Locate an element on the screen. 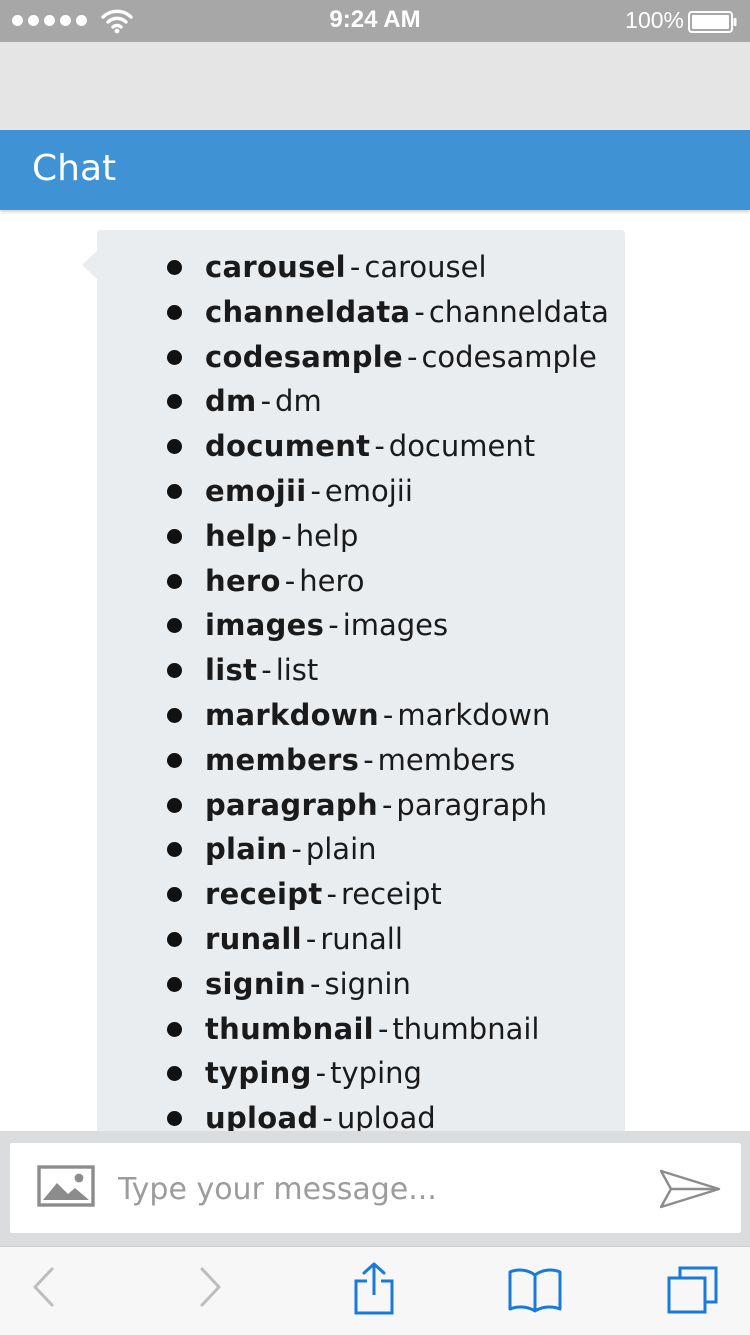 This screenshot has width=750, height=1335. command-name: document is located at coordinates (288, 446).